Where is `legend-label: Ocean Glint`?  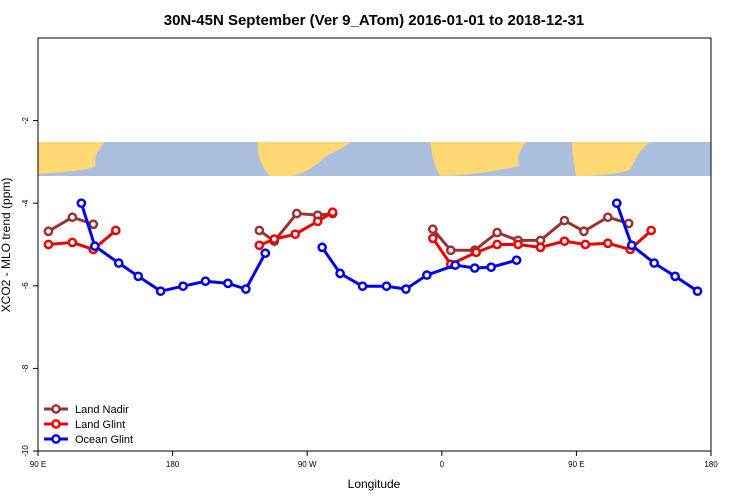 legend-label: Ocean Glint is located at coordinates (104, 440).